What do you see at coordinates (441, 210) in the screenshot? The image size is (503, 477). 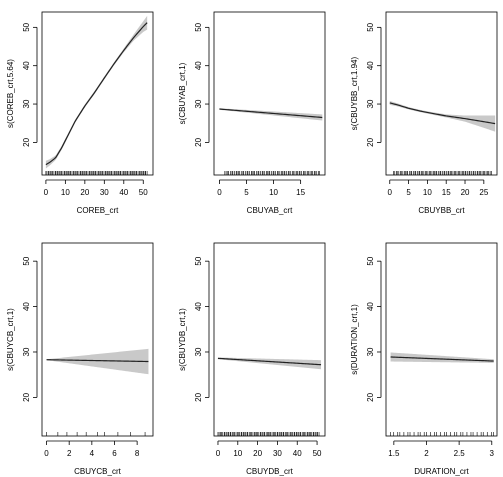 I see `x-axis-label: CBUYBB_crt` at bounding box center [441, 210].